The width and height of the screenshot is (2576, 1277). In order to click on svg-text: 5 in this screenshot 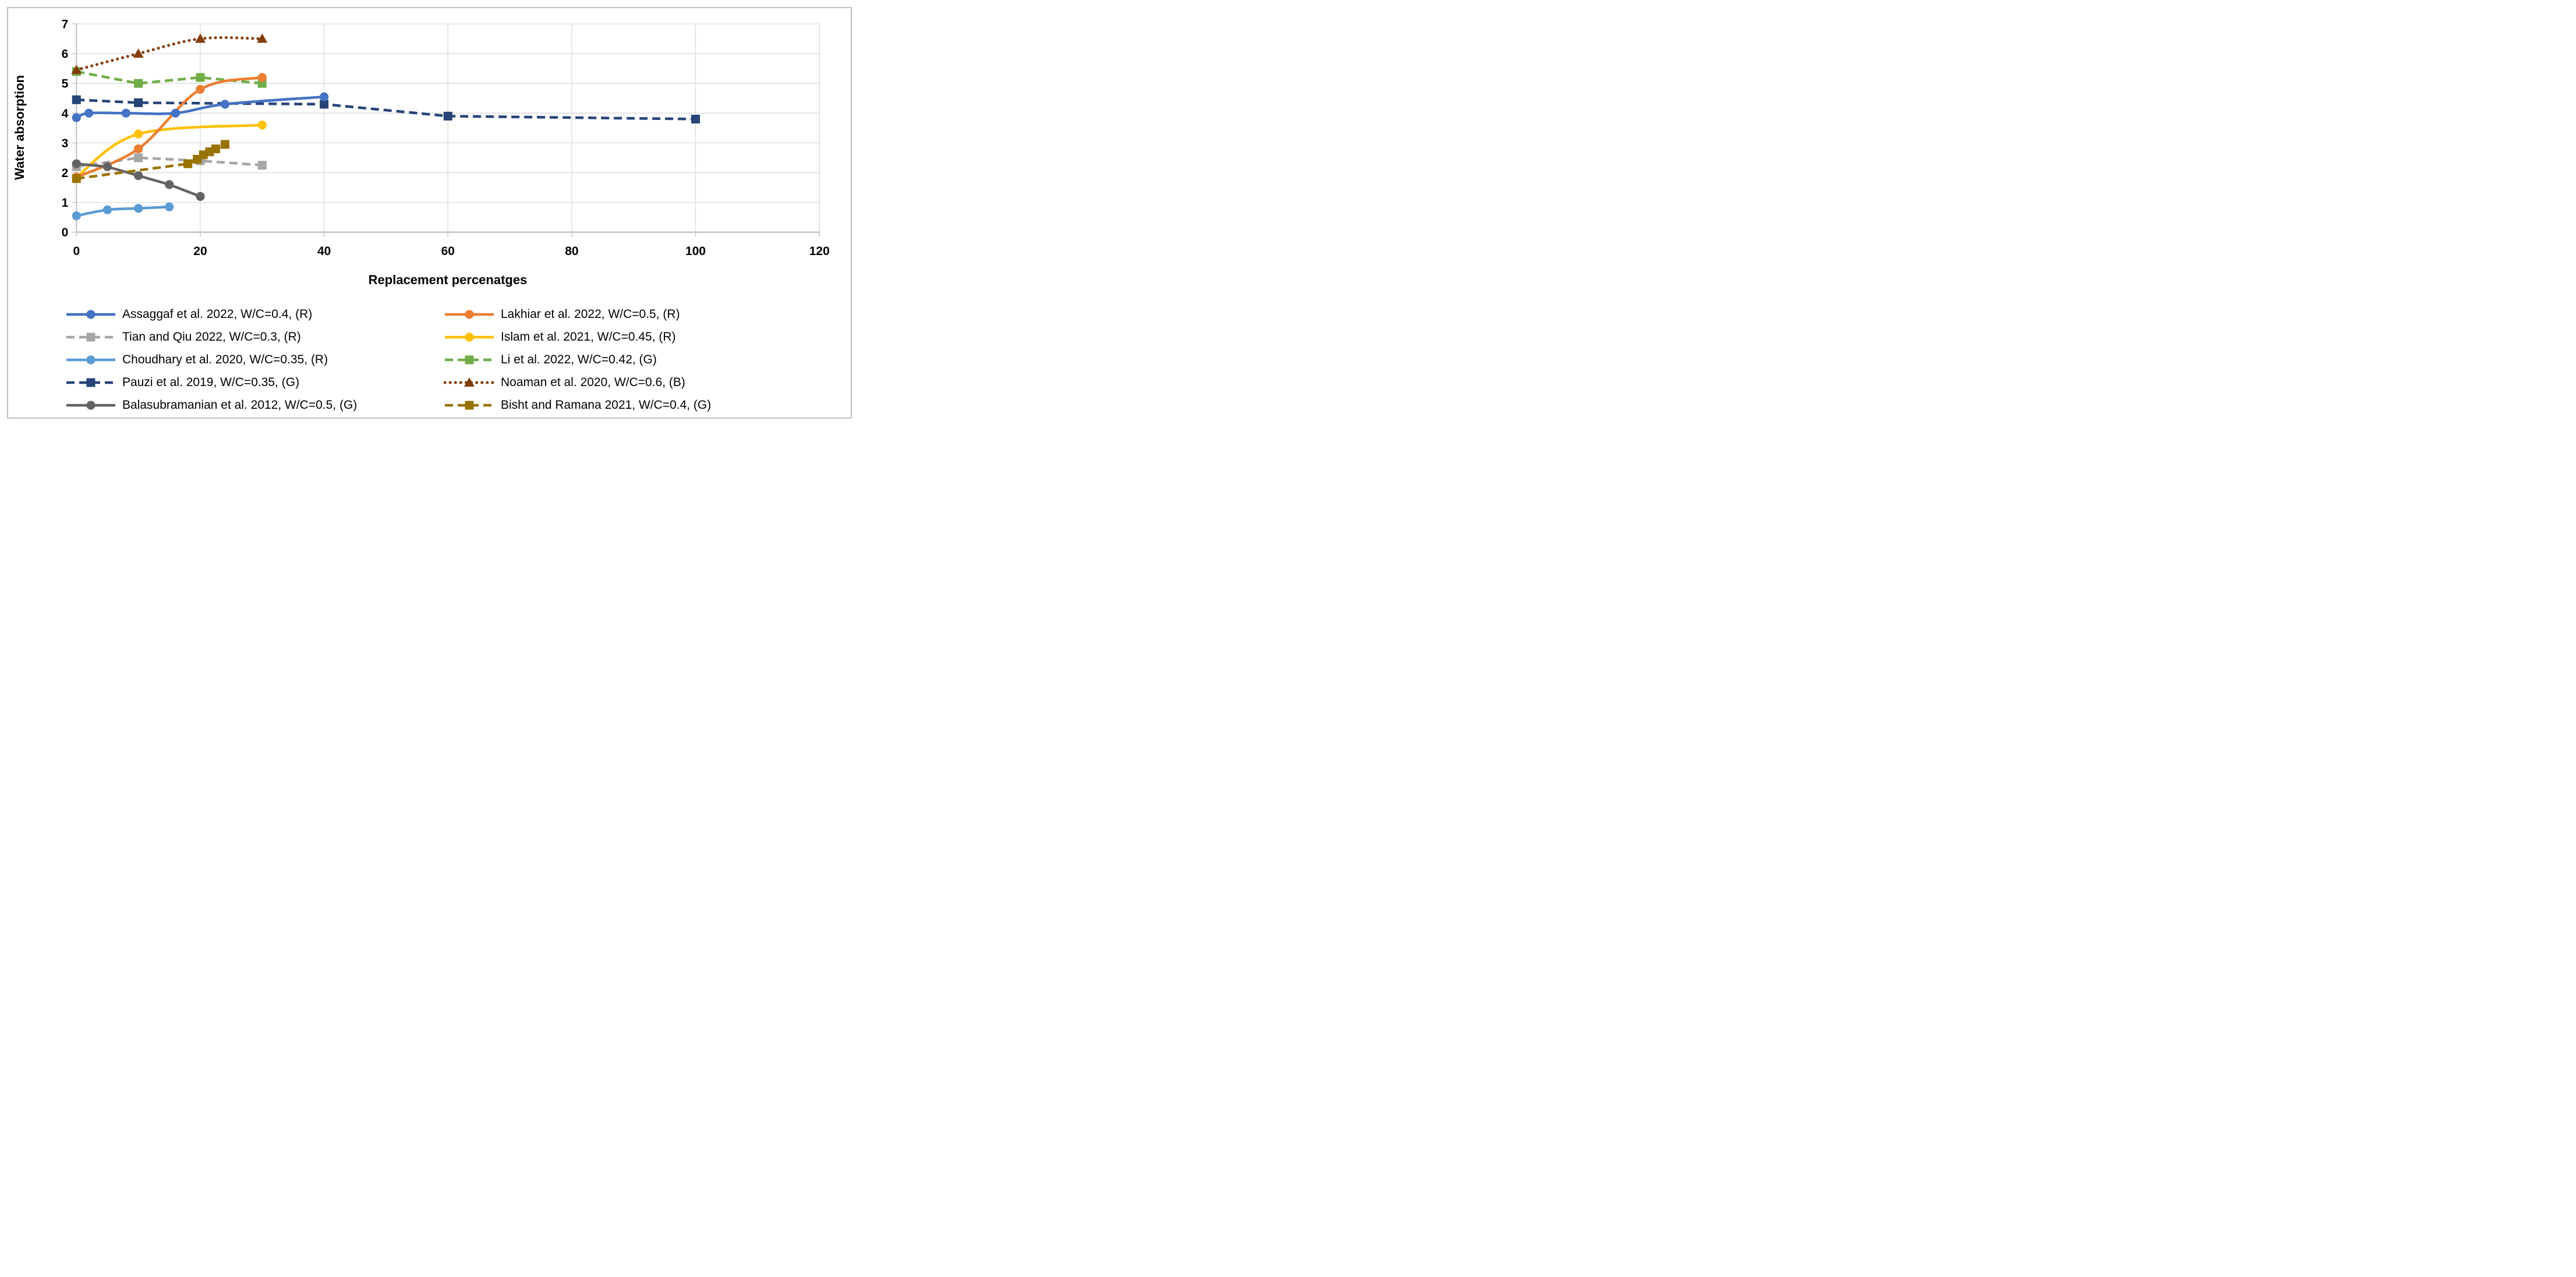, I will do `click(65, 84)`.